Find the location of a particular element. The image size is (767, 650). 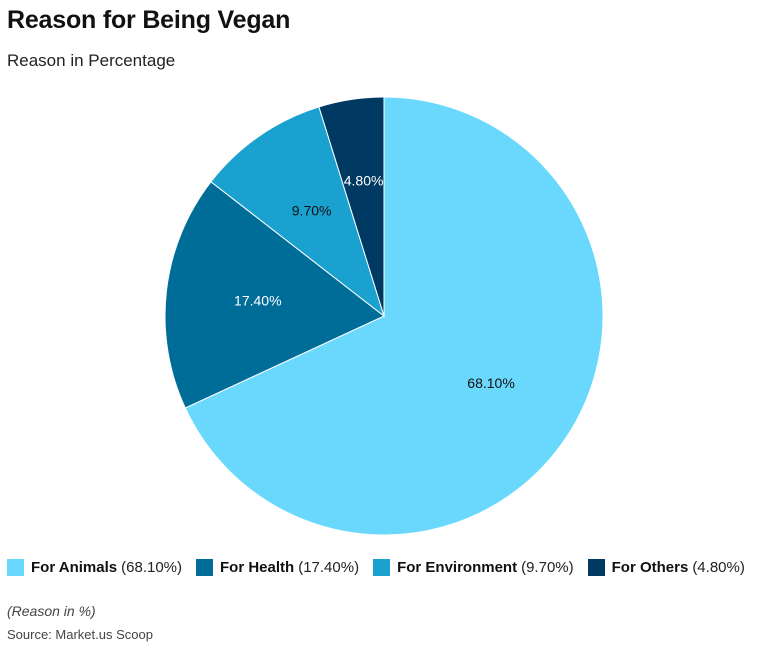

pie-slice-for-others is located at coordinates (351, 206).